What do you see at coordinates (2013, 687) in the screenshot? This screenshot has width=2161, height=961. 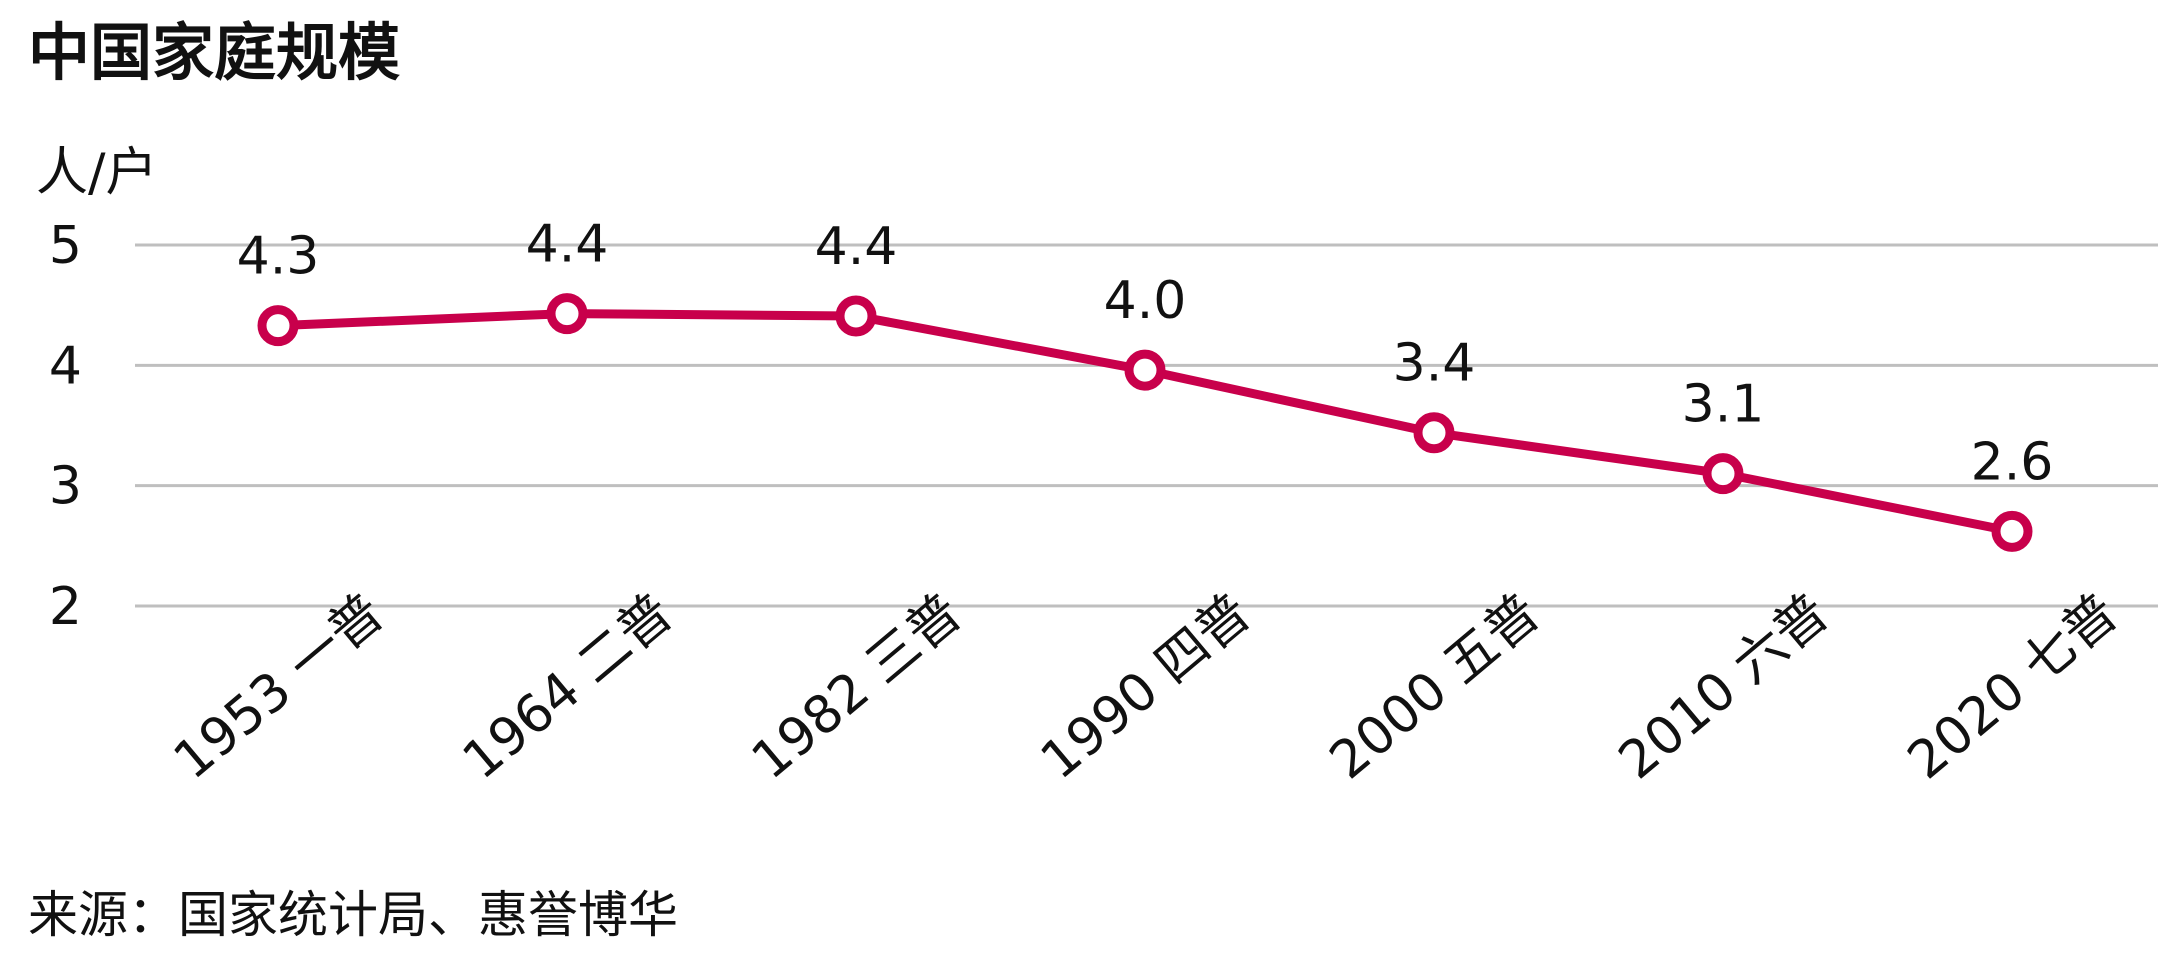 I see `x-category-label: 2020 七普` at bounding box center [2013, 687].